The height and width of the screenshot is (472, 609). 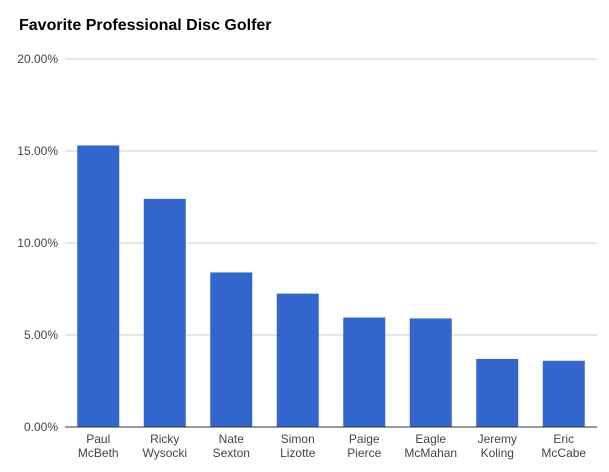 What do you see at coordinates (497, 446) in the screenshot?
I see `x-tick-label: Jeremy Koling` at bounding box center [497, 446].